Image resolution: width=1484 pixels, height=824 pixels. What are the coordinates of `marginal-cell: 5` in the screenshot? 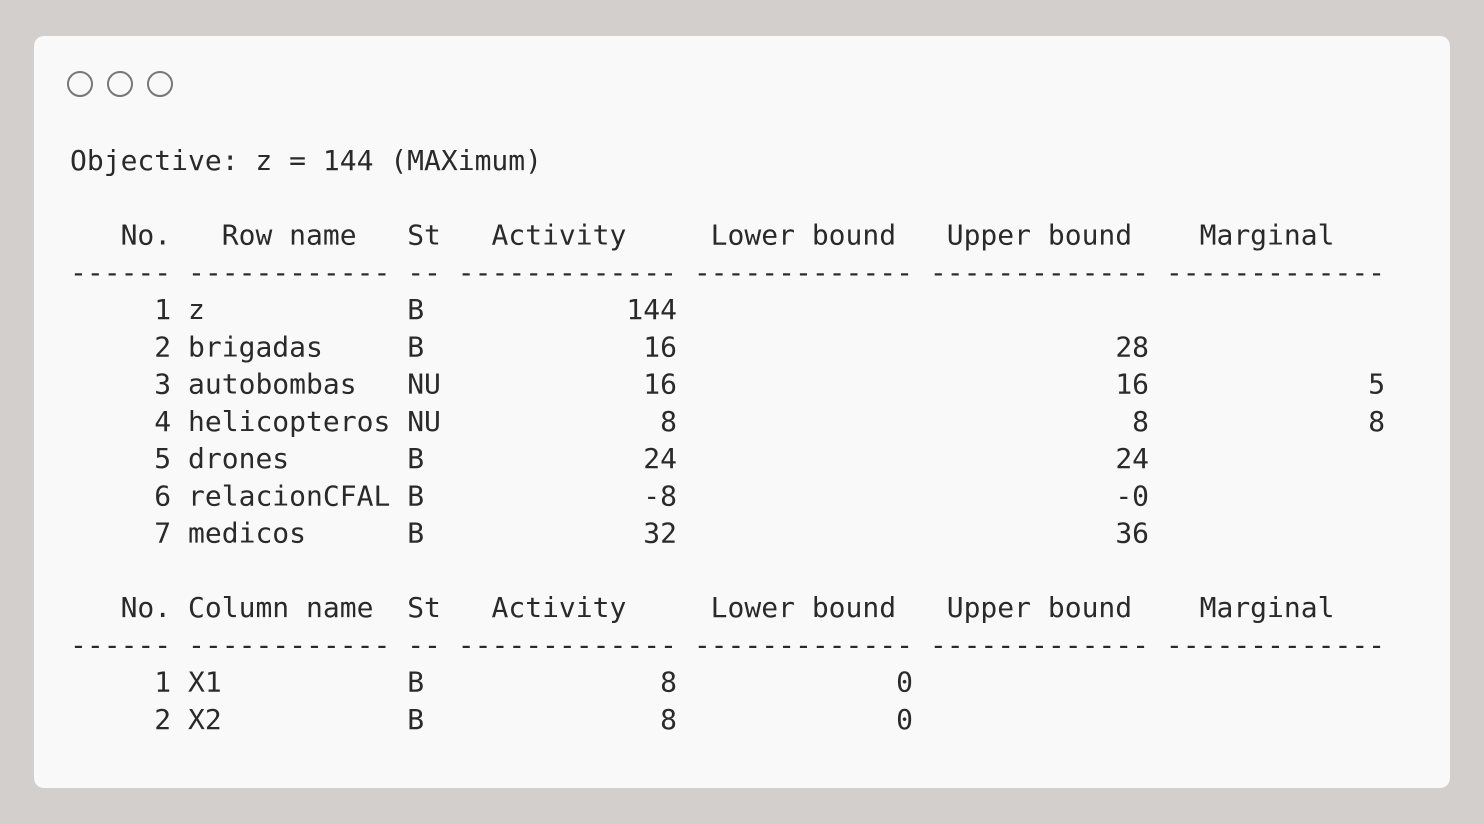 It's located at (1376, 384).